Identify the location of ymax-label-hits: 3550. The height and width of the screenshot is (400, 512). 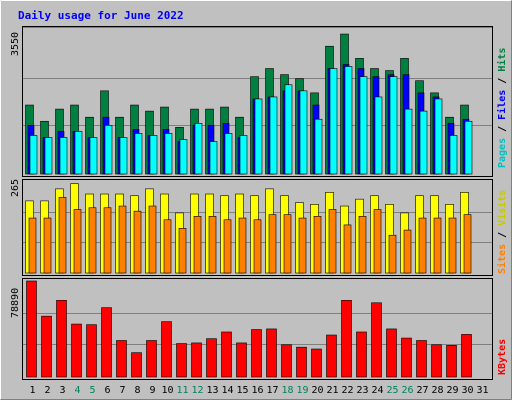
(15, 44).